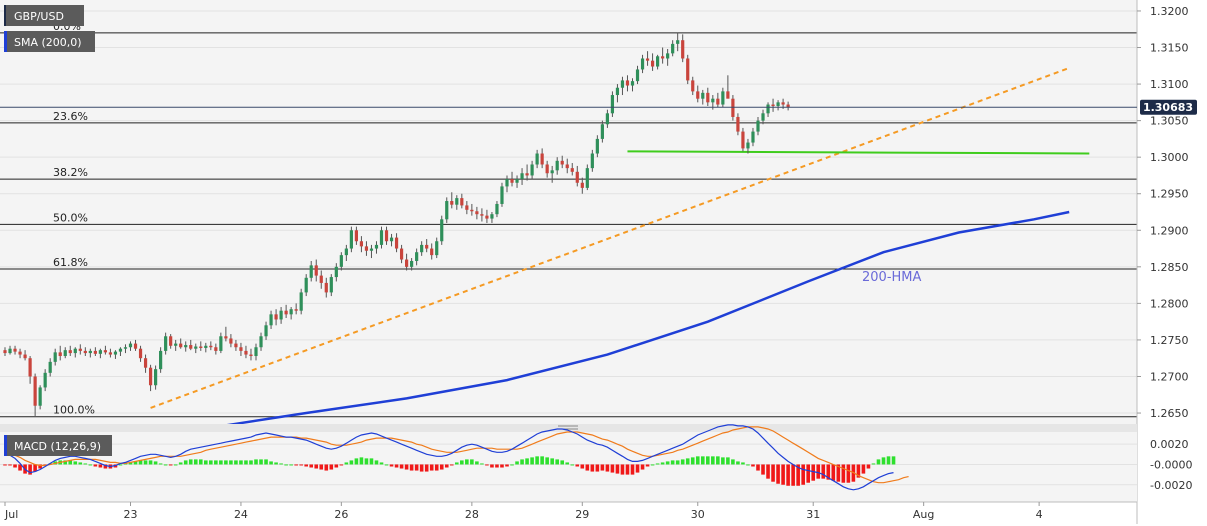 Image resolution: width=1207 pixels, height=526 pixels. Describe the element at coordinates (1169, 48) in the screenshot. I see `price-tick-label: 1.3150` at that location.